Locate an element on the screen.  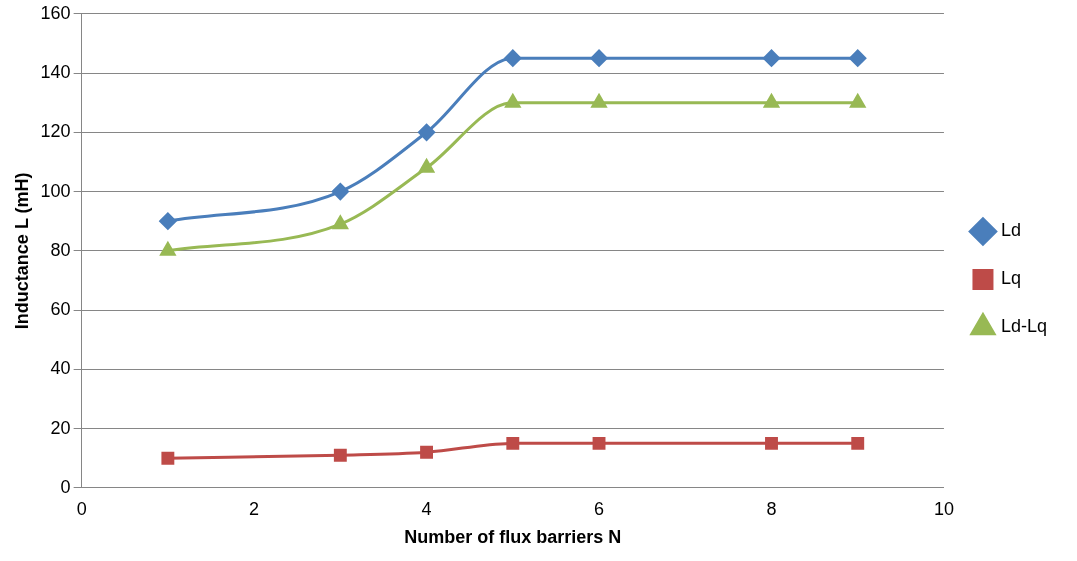
y-tick-label: 60 is located at coordinates (60, 309).